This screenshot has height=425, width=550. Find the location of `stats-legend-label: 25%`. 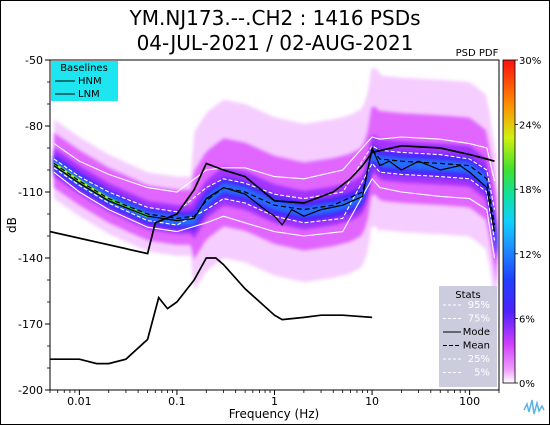

stats-legend-label: 25% is located at coordinates (479, 359).